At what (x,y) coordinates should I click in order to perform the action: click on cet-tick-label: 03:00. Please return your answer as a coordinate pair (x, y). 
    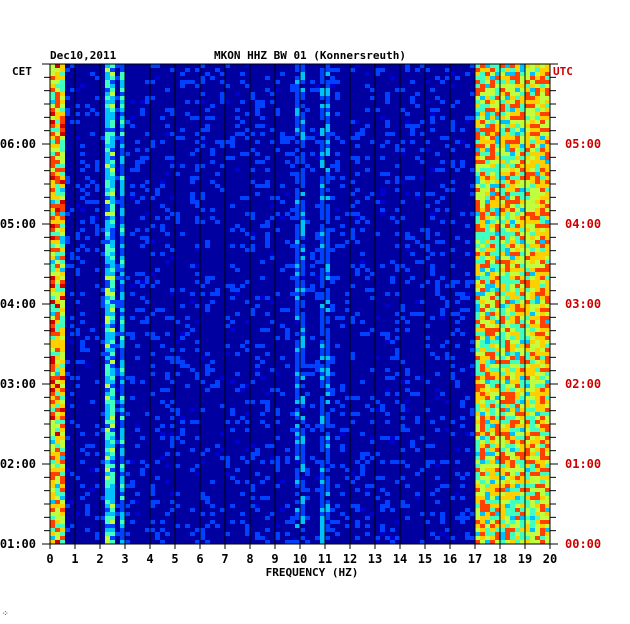
    Looking at the image, I should click on (18, 384).